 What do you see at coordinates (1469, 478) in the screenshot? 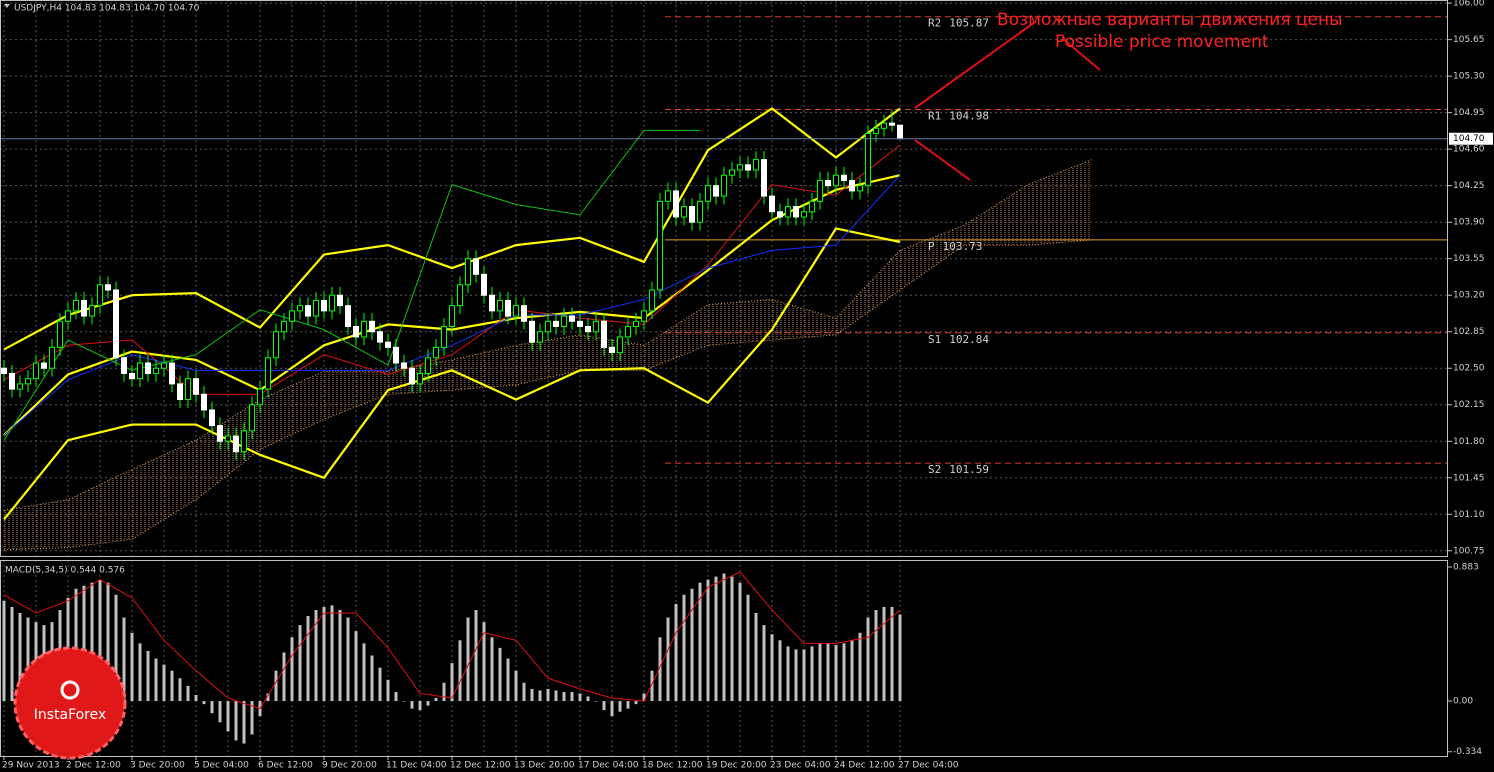
I see `y-tick-label: 101.45` at bounding box center [1469, 478].